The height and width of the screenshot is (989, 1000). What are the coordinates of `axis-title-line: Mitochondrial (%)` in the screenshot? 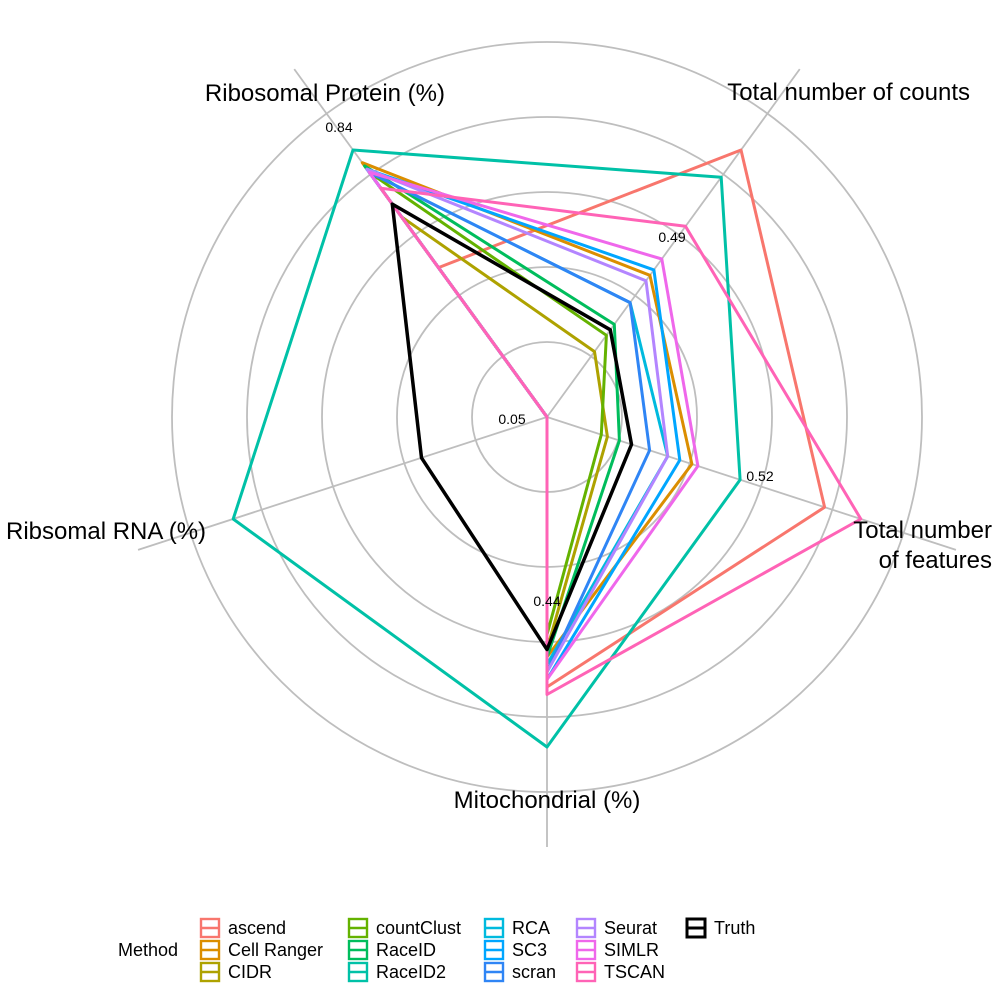 It's located at (547, 800).